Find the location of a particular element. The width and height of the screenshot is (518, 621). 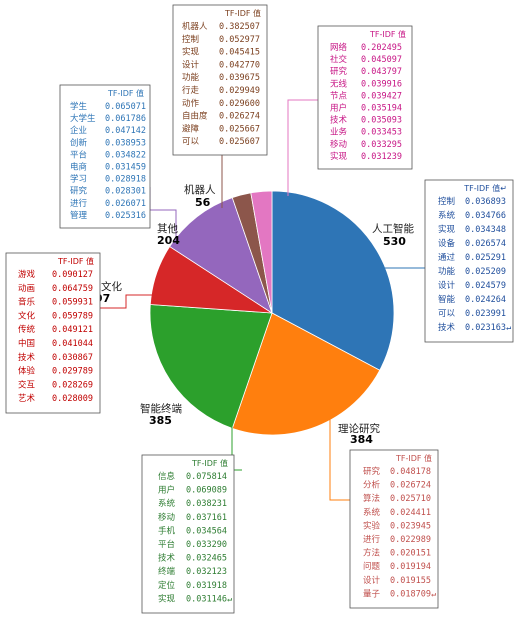

tfidf-value: 0.033295 is located at coordinates (381, 145).